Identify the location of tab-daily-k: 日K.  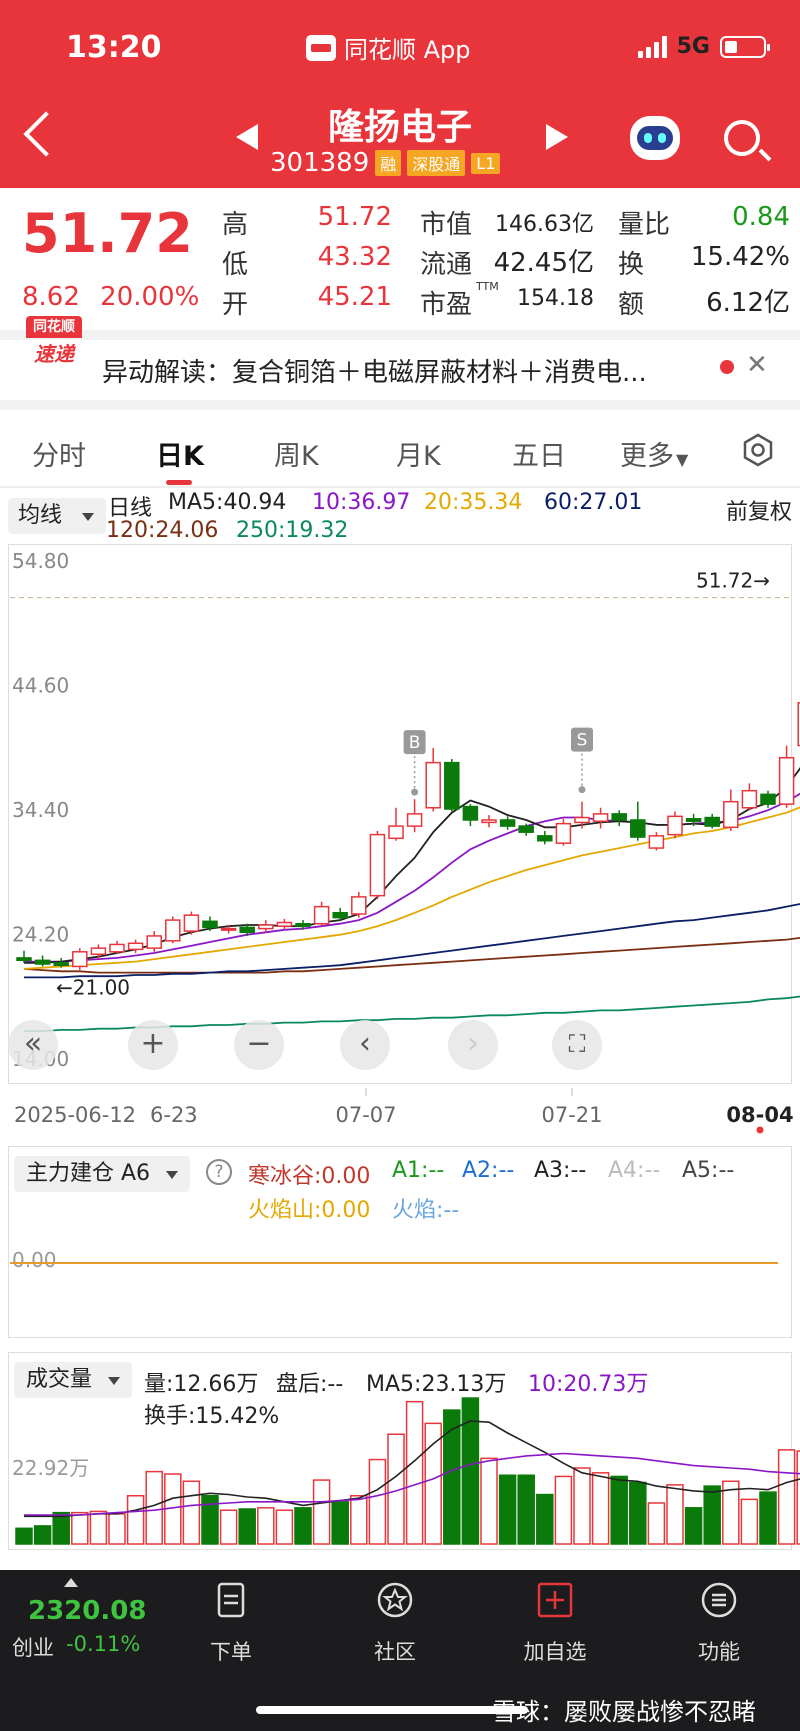
(180, 456).